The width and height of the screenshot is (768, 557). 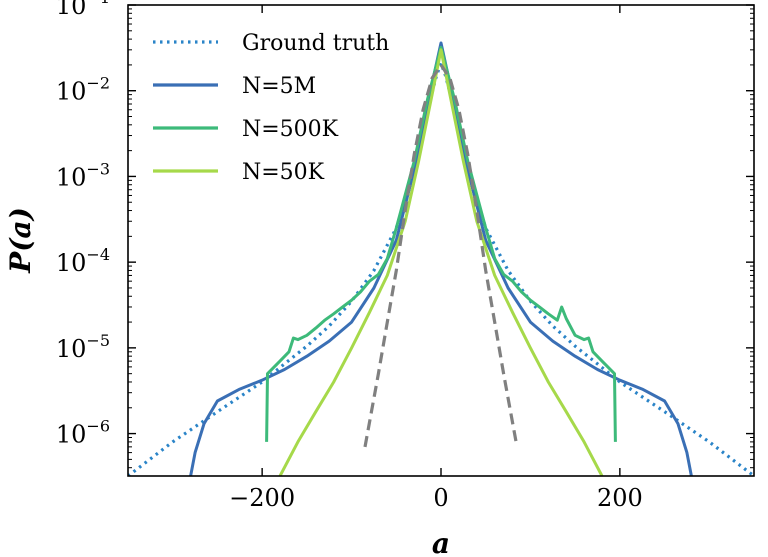 What do you see at coordinates (440, 498) in the screenshot?
I see `x-tick-label: 0` at bounding box center [440, 498].